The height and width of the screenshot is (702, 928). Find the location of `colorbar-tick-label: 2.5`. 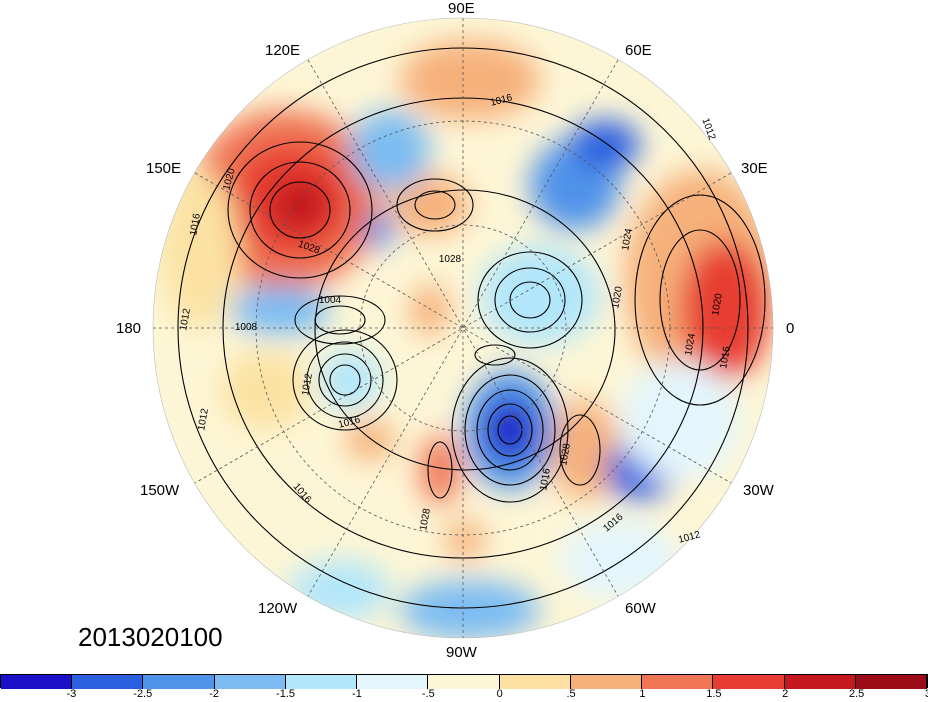

colorbar-tick-label: 2.5 is located at coordinates (856, 694).